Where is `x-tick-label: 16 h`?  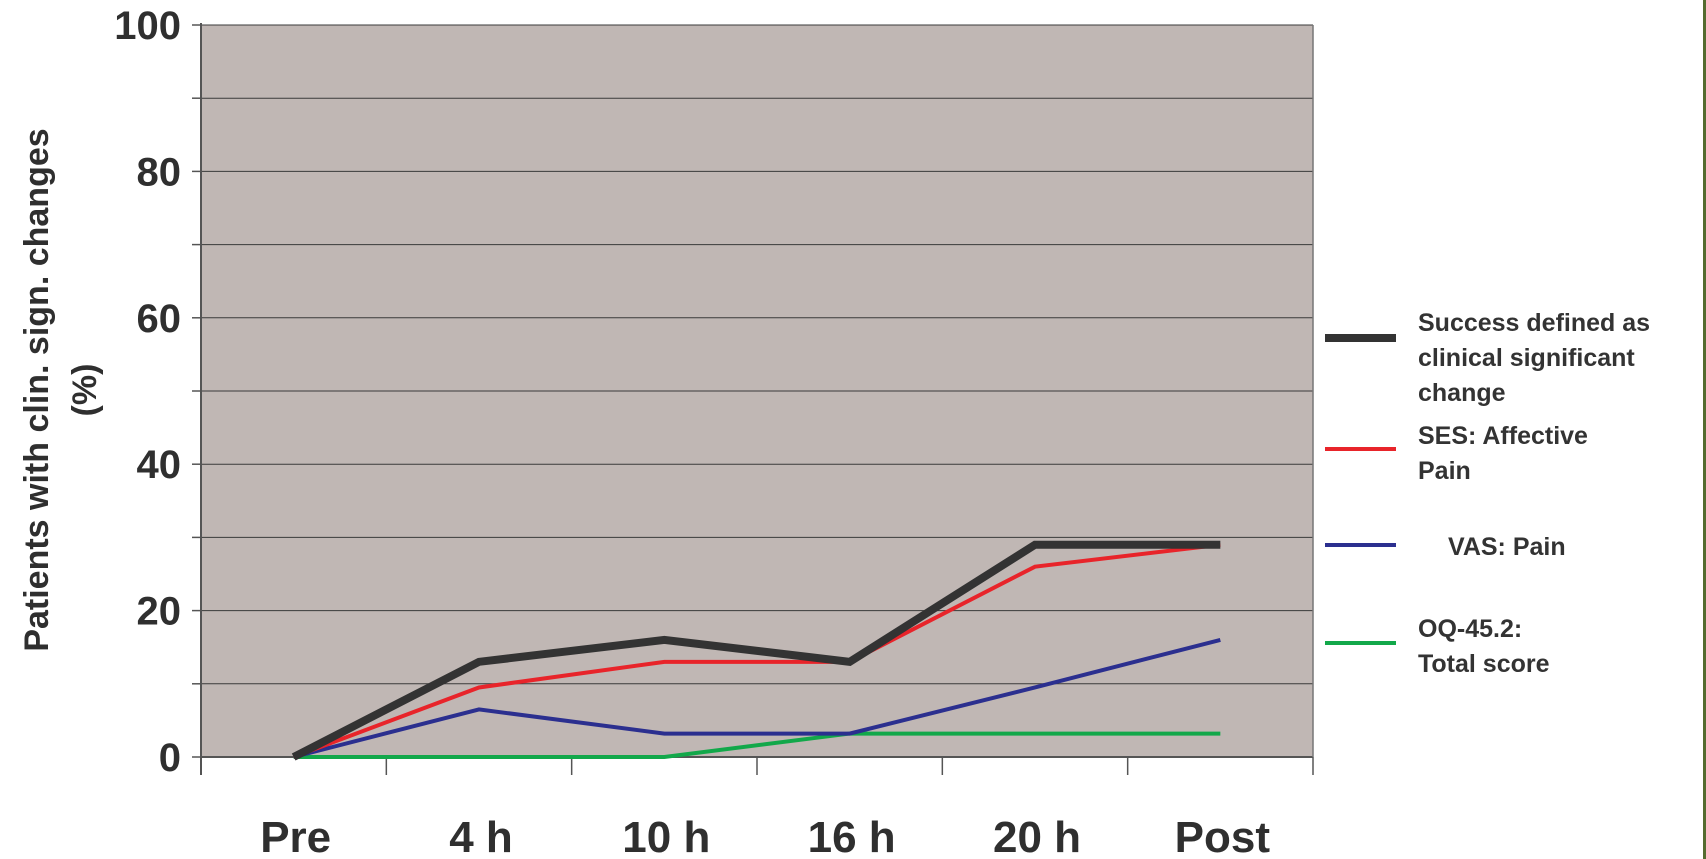 x-tick-label: 16 h is located at coordinates (852, 836).